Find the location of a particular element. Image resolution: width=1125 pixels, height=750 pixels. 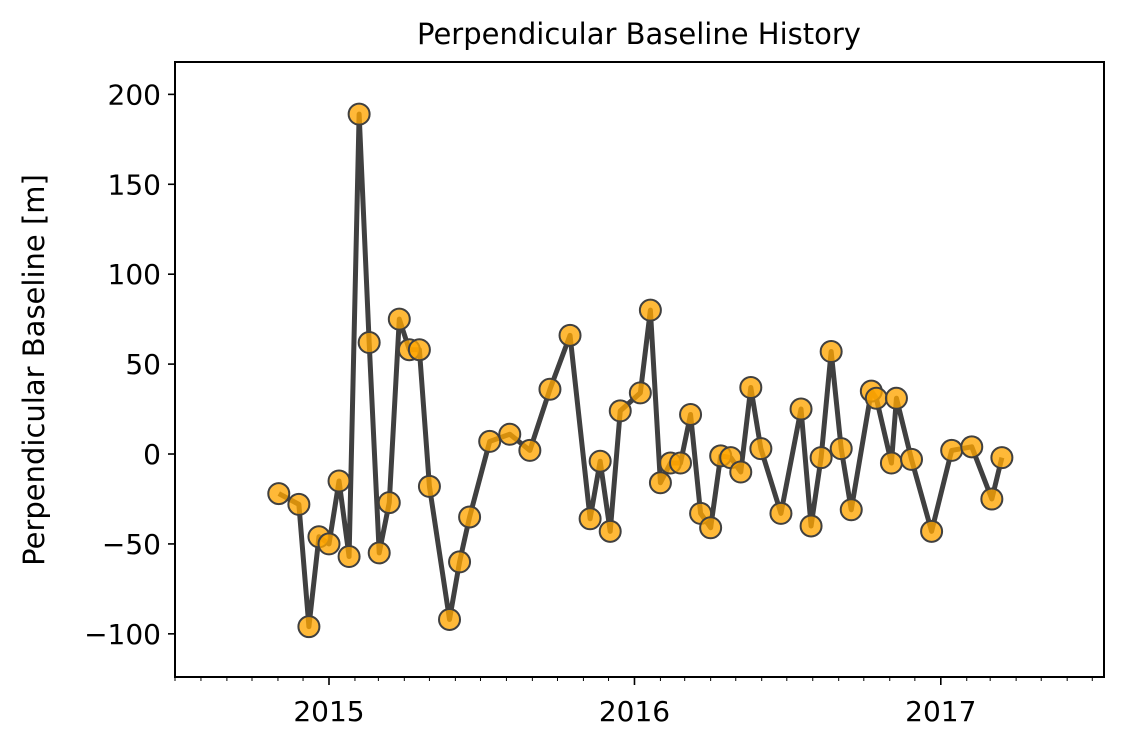

y-tick-label: 0 is located at coordinates (152, 454).